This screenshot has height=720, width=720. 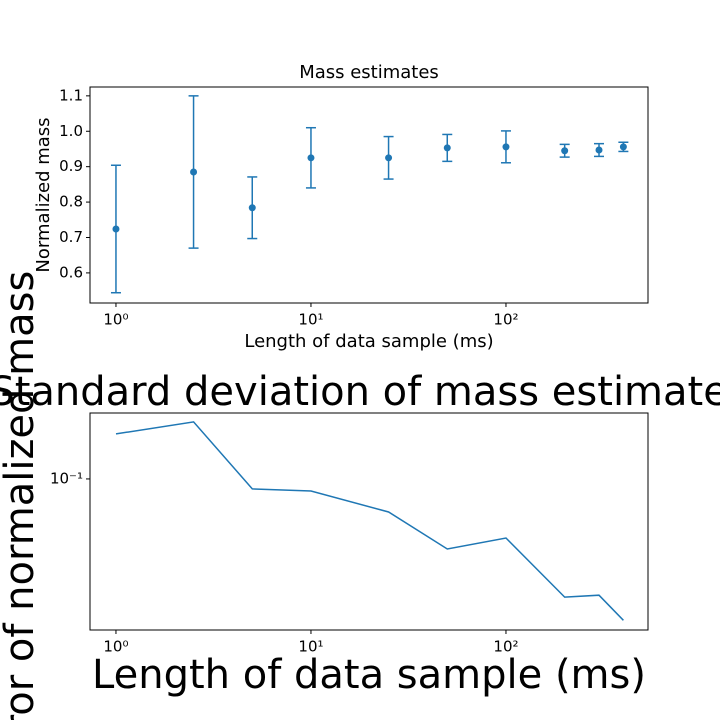 I want to click on y-tick-label: 0.6, so click(x=71, y=272).